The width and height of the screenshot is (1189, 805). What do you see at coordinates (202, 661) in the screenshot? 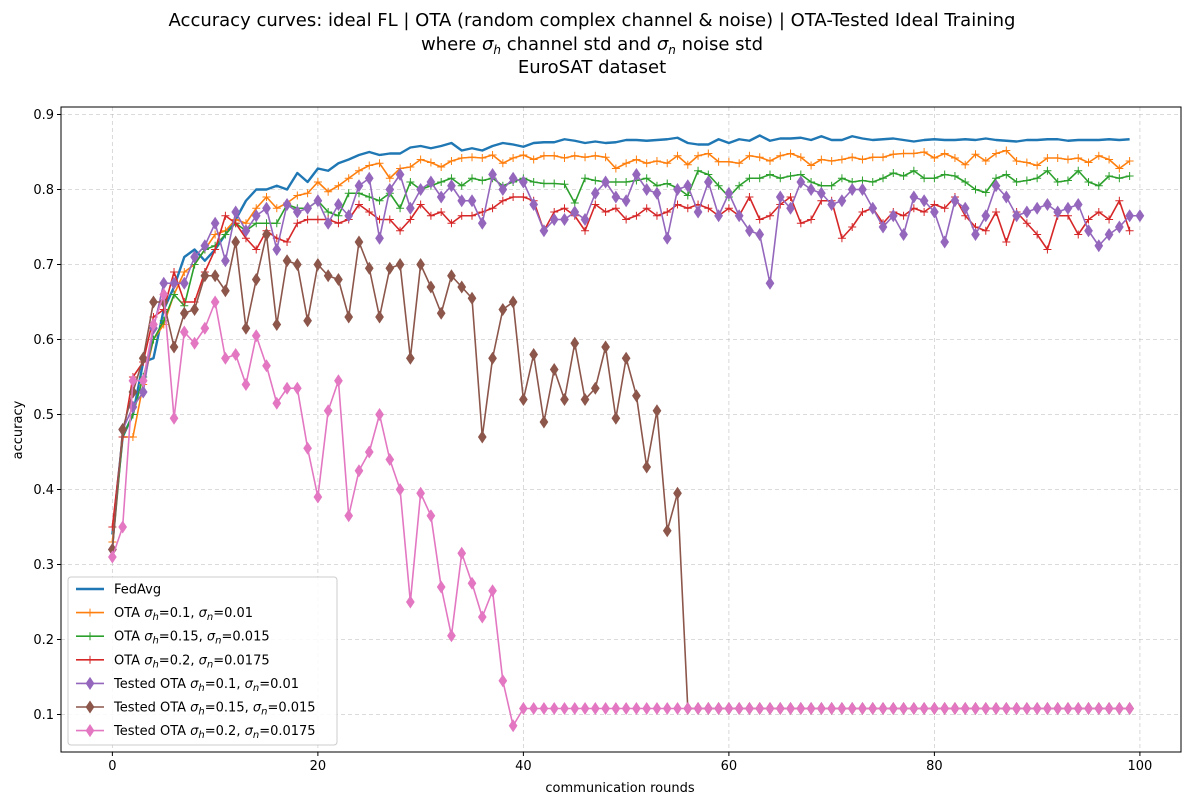
I see `legend-box` at bounding box center [202, 661].